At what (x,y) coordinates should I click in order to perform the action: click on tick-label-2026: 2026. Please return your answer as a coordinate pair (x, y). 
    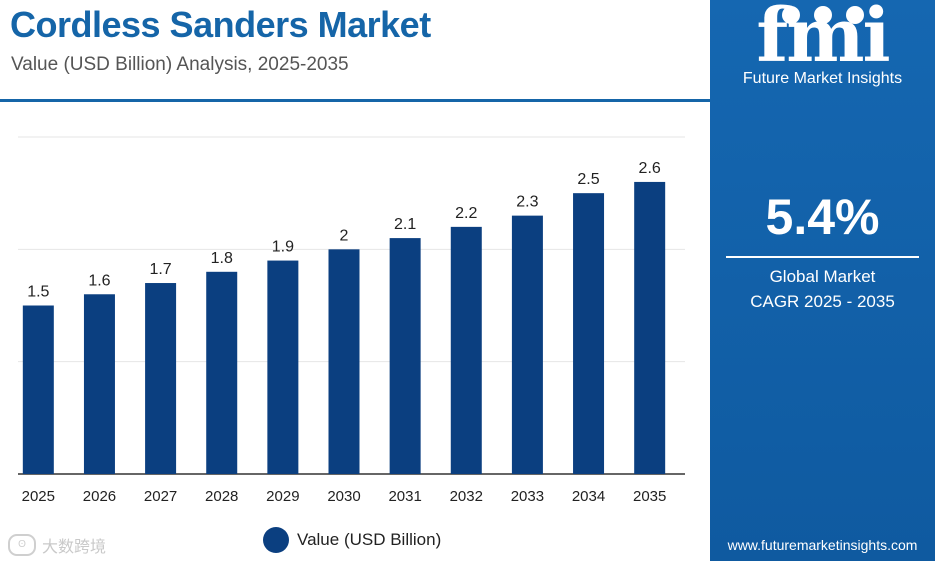
    Looking at the image, I should click on (99, 496).